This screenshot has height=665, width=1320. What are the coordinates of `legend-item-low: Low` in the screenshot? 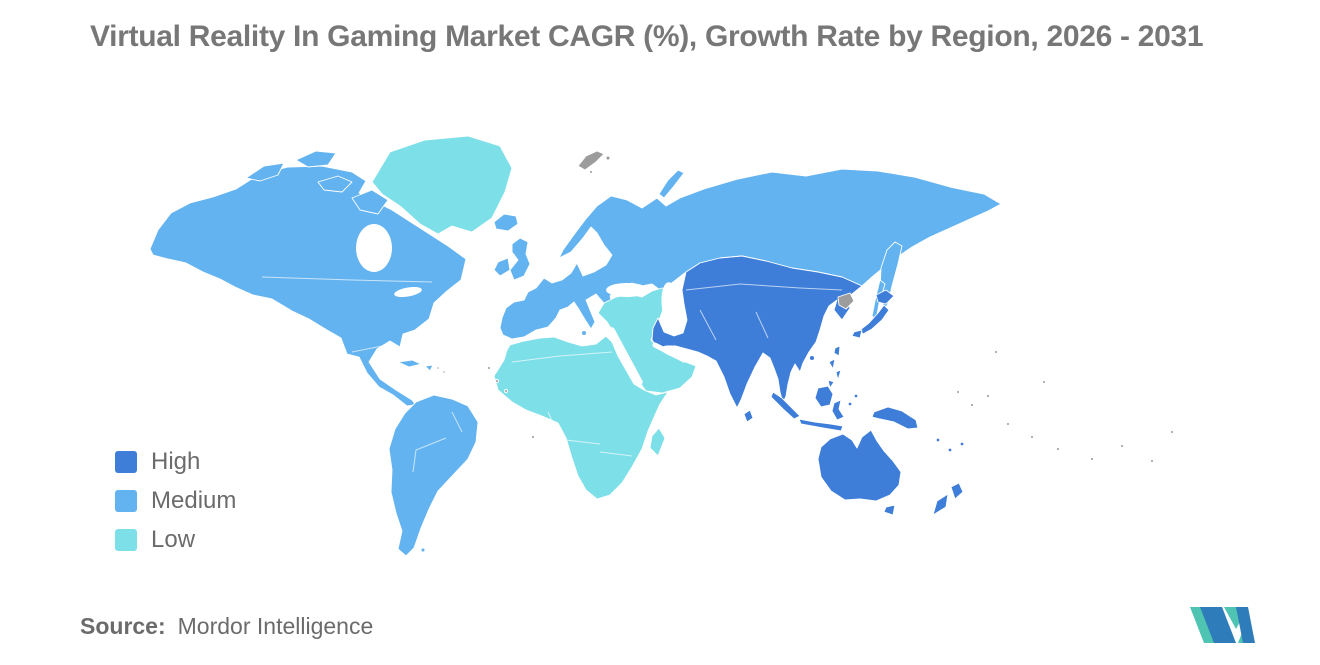 It's located at (175, 540).